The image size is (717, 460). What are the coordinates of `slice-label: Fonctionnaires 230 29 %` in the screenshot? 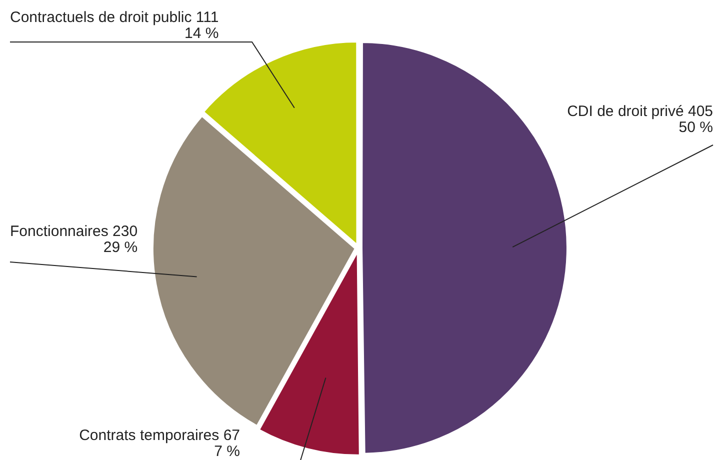 It's located at (74, 239).